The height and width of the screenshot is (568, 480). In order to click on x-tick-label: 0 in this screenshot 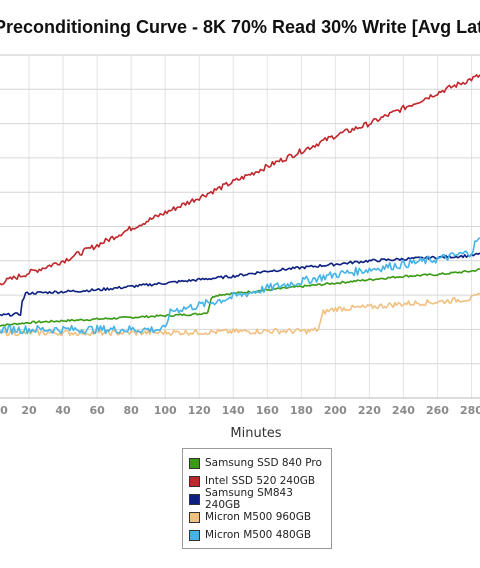, I will do `click(4, 410)`.